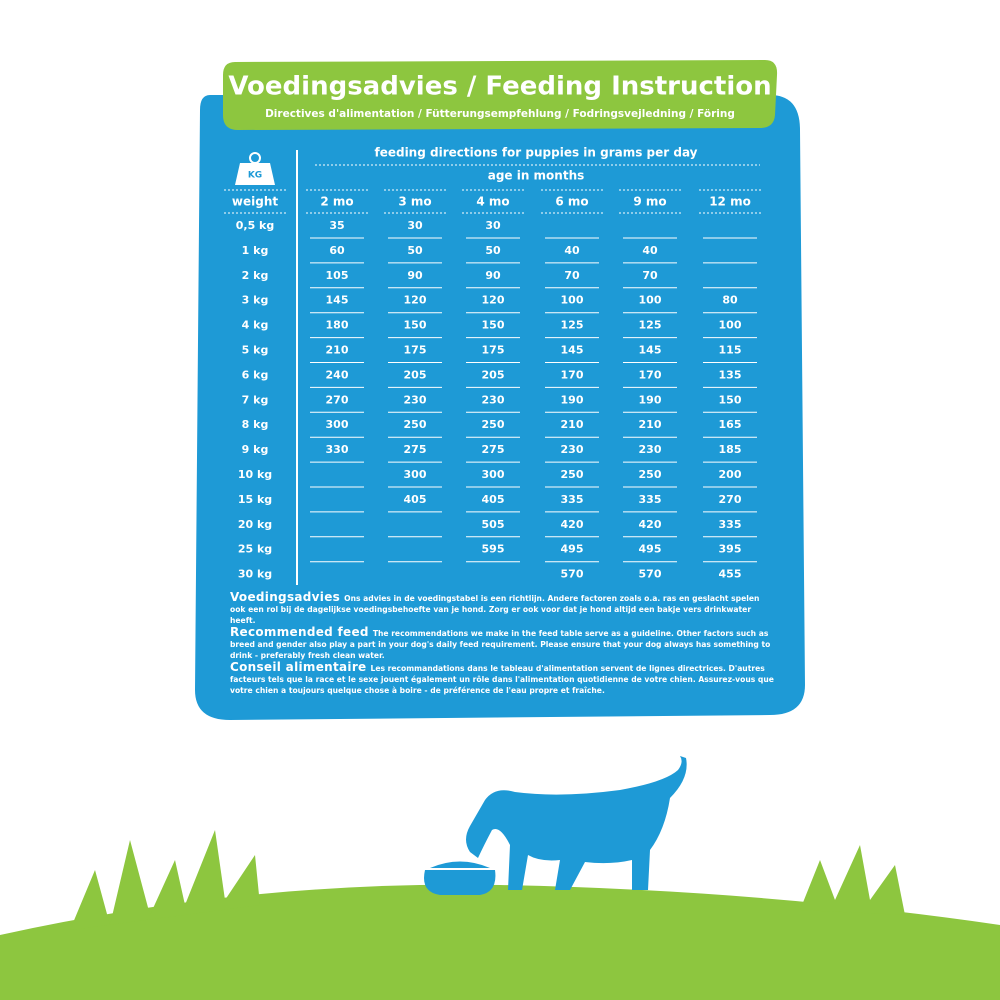 The image size is (1000, 1000). What do you see at coordinates (730, 449) in the screenshot?
I see `cell: 185` at bounding box center [730, 449].